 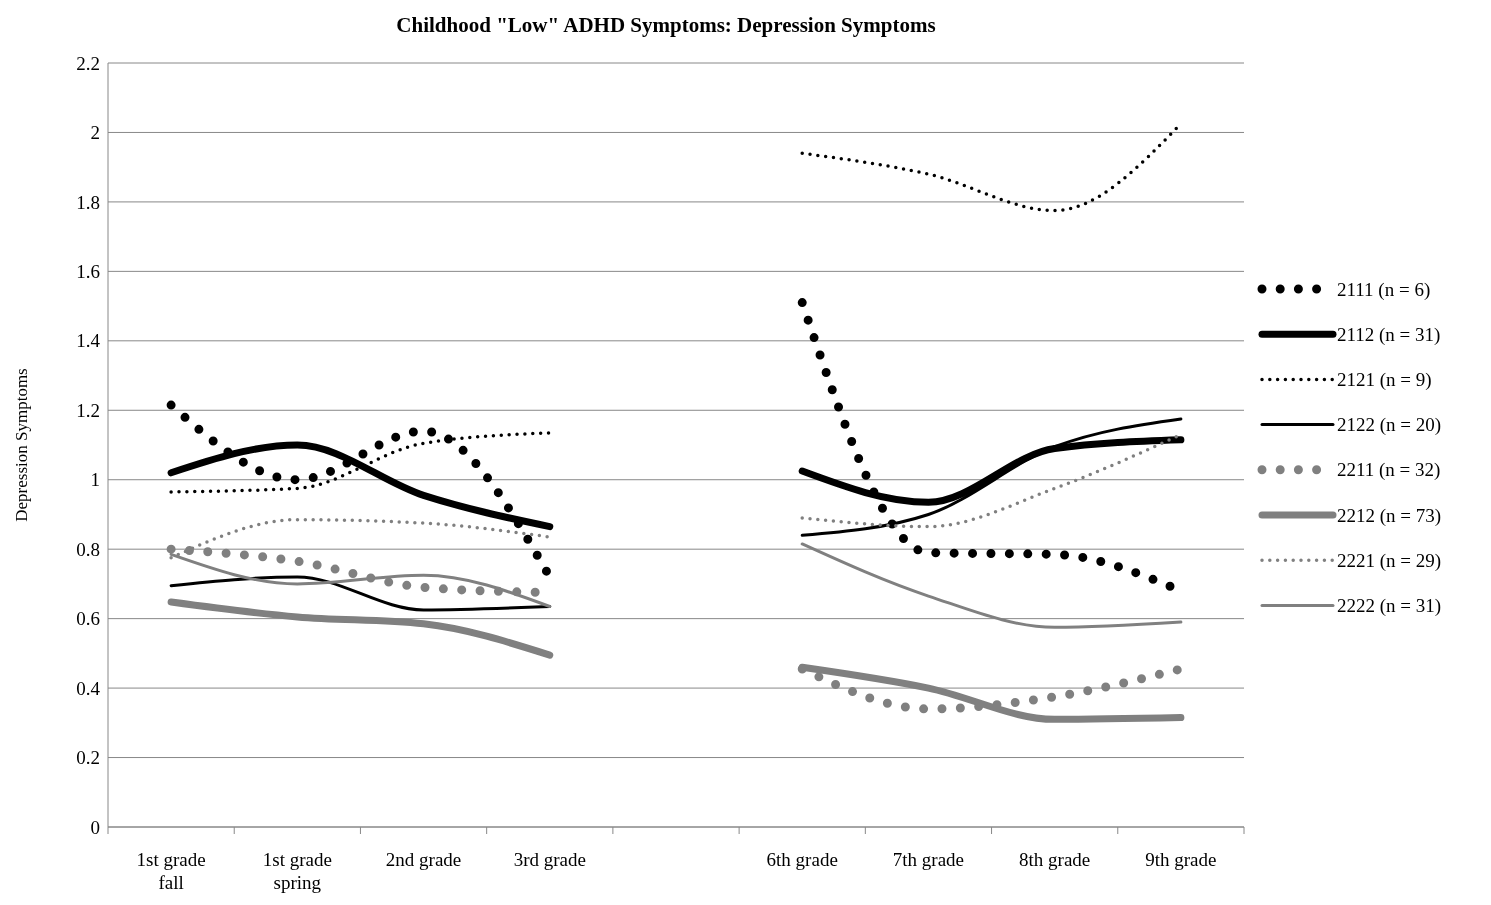 What do you see at coordinates (802, 859) in the screenshot?
I see `x-tick-label: 6th grade` at bounding box center [802, 859].